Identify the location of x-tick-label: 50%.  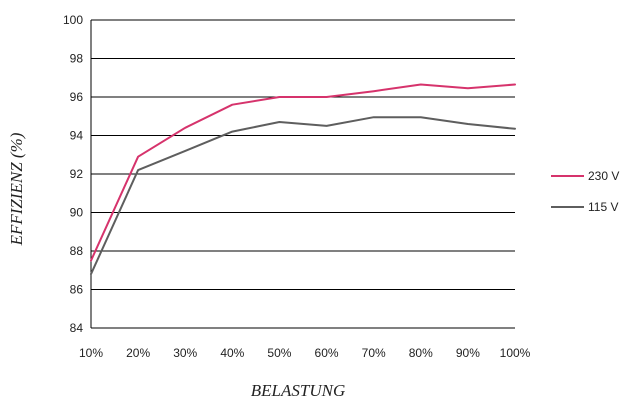
(279, 353).